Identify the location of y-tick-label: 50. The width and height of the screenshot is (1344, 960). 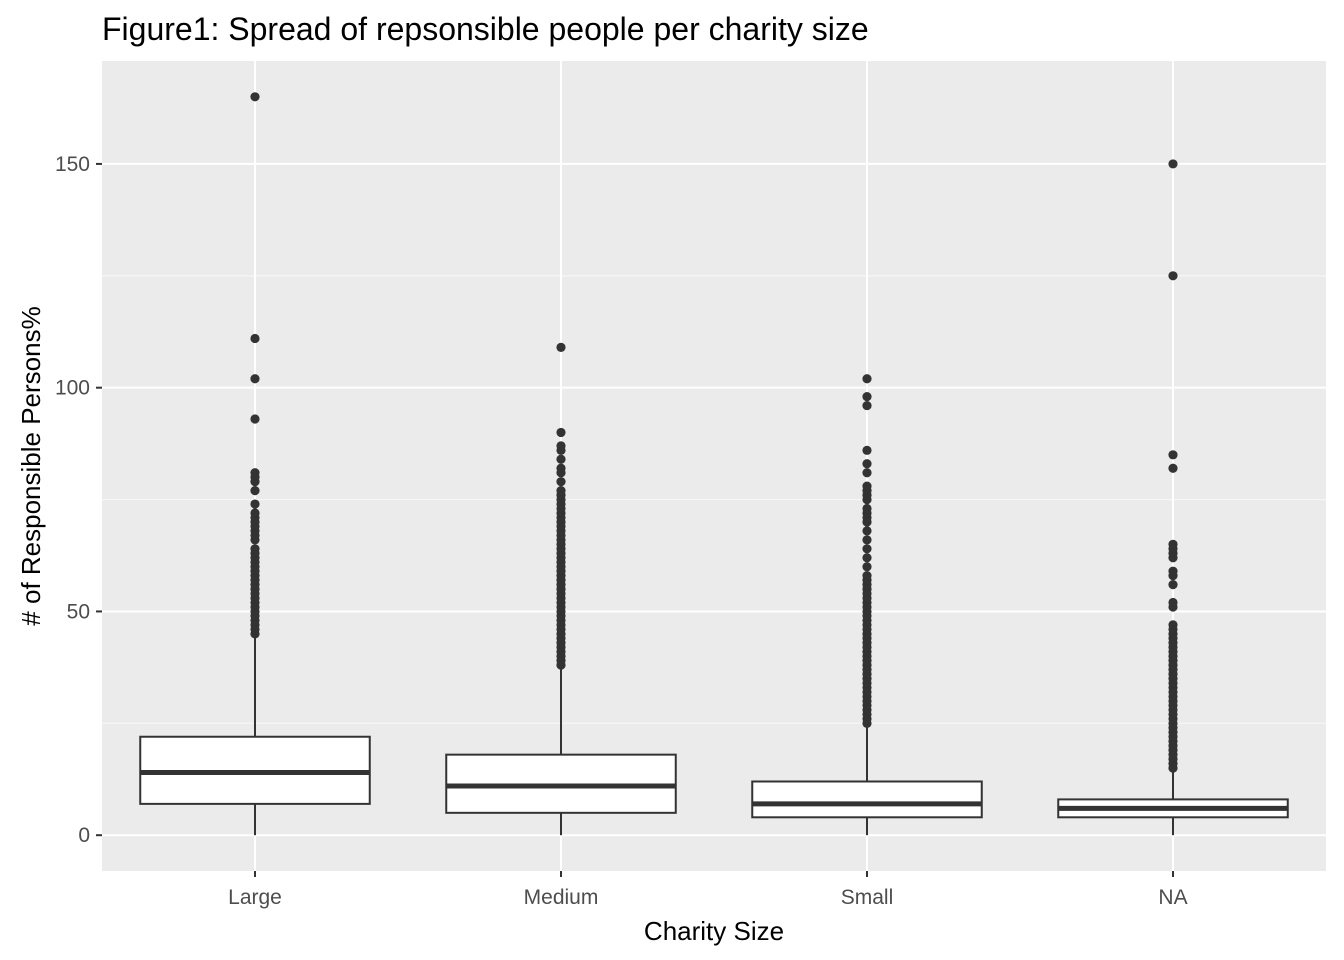
(78, 611).